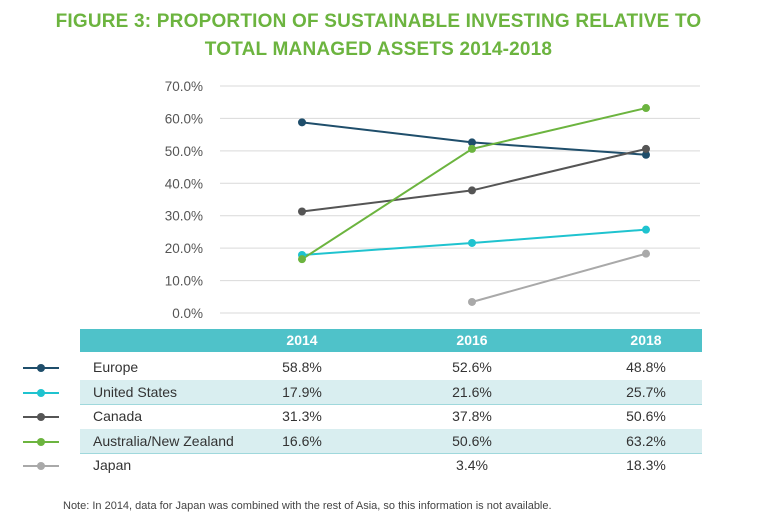 This screenshot has width=757, height=518. I want to click on data-label: 21.6%, so click(472, 391).